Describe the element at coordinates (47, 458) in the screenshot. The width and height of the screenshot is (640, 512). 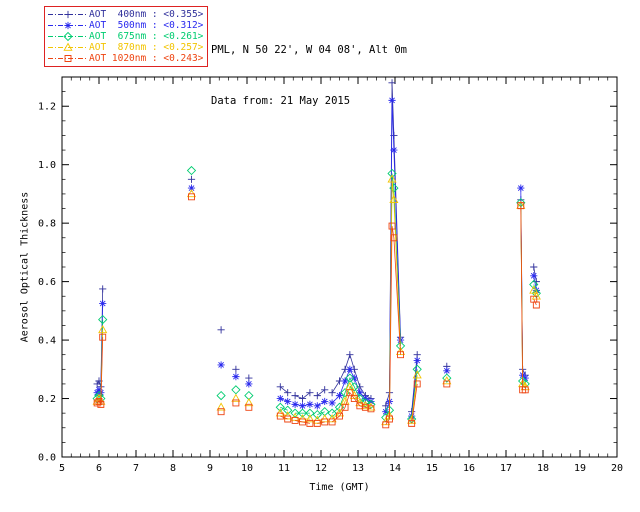
I see `svg-text: 0.0` at that location.